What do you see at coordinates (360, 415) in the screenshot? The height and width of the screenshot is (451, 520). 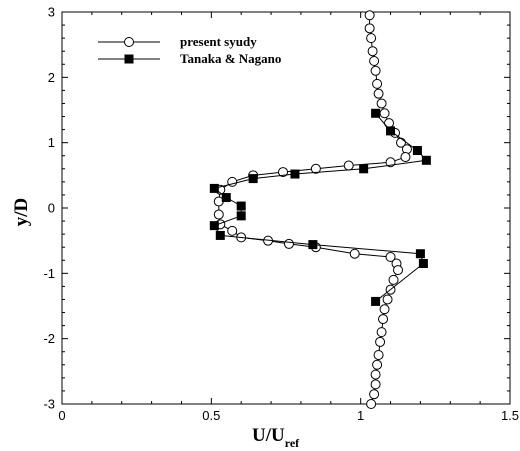 I see `x-tick-label: 1` at bounding box center [360, 415].